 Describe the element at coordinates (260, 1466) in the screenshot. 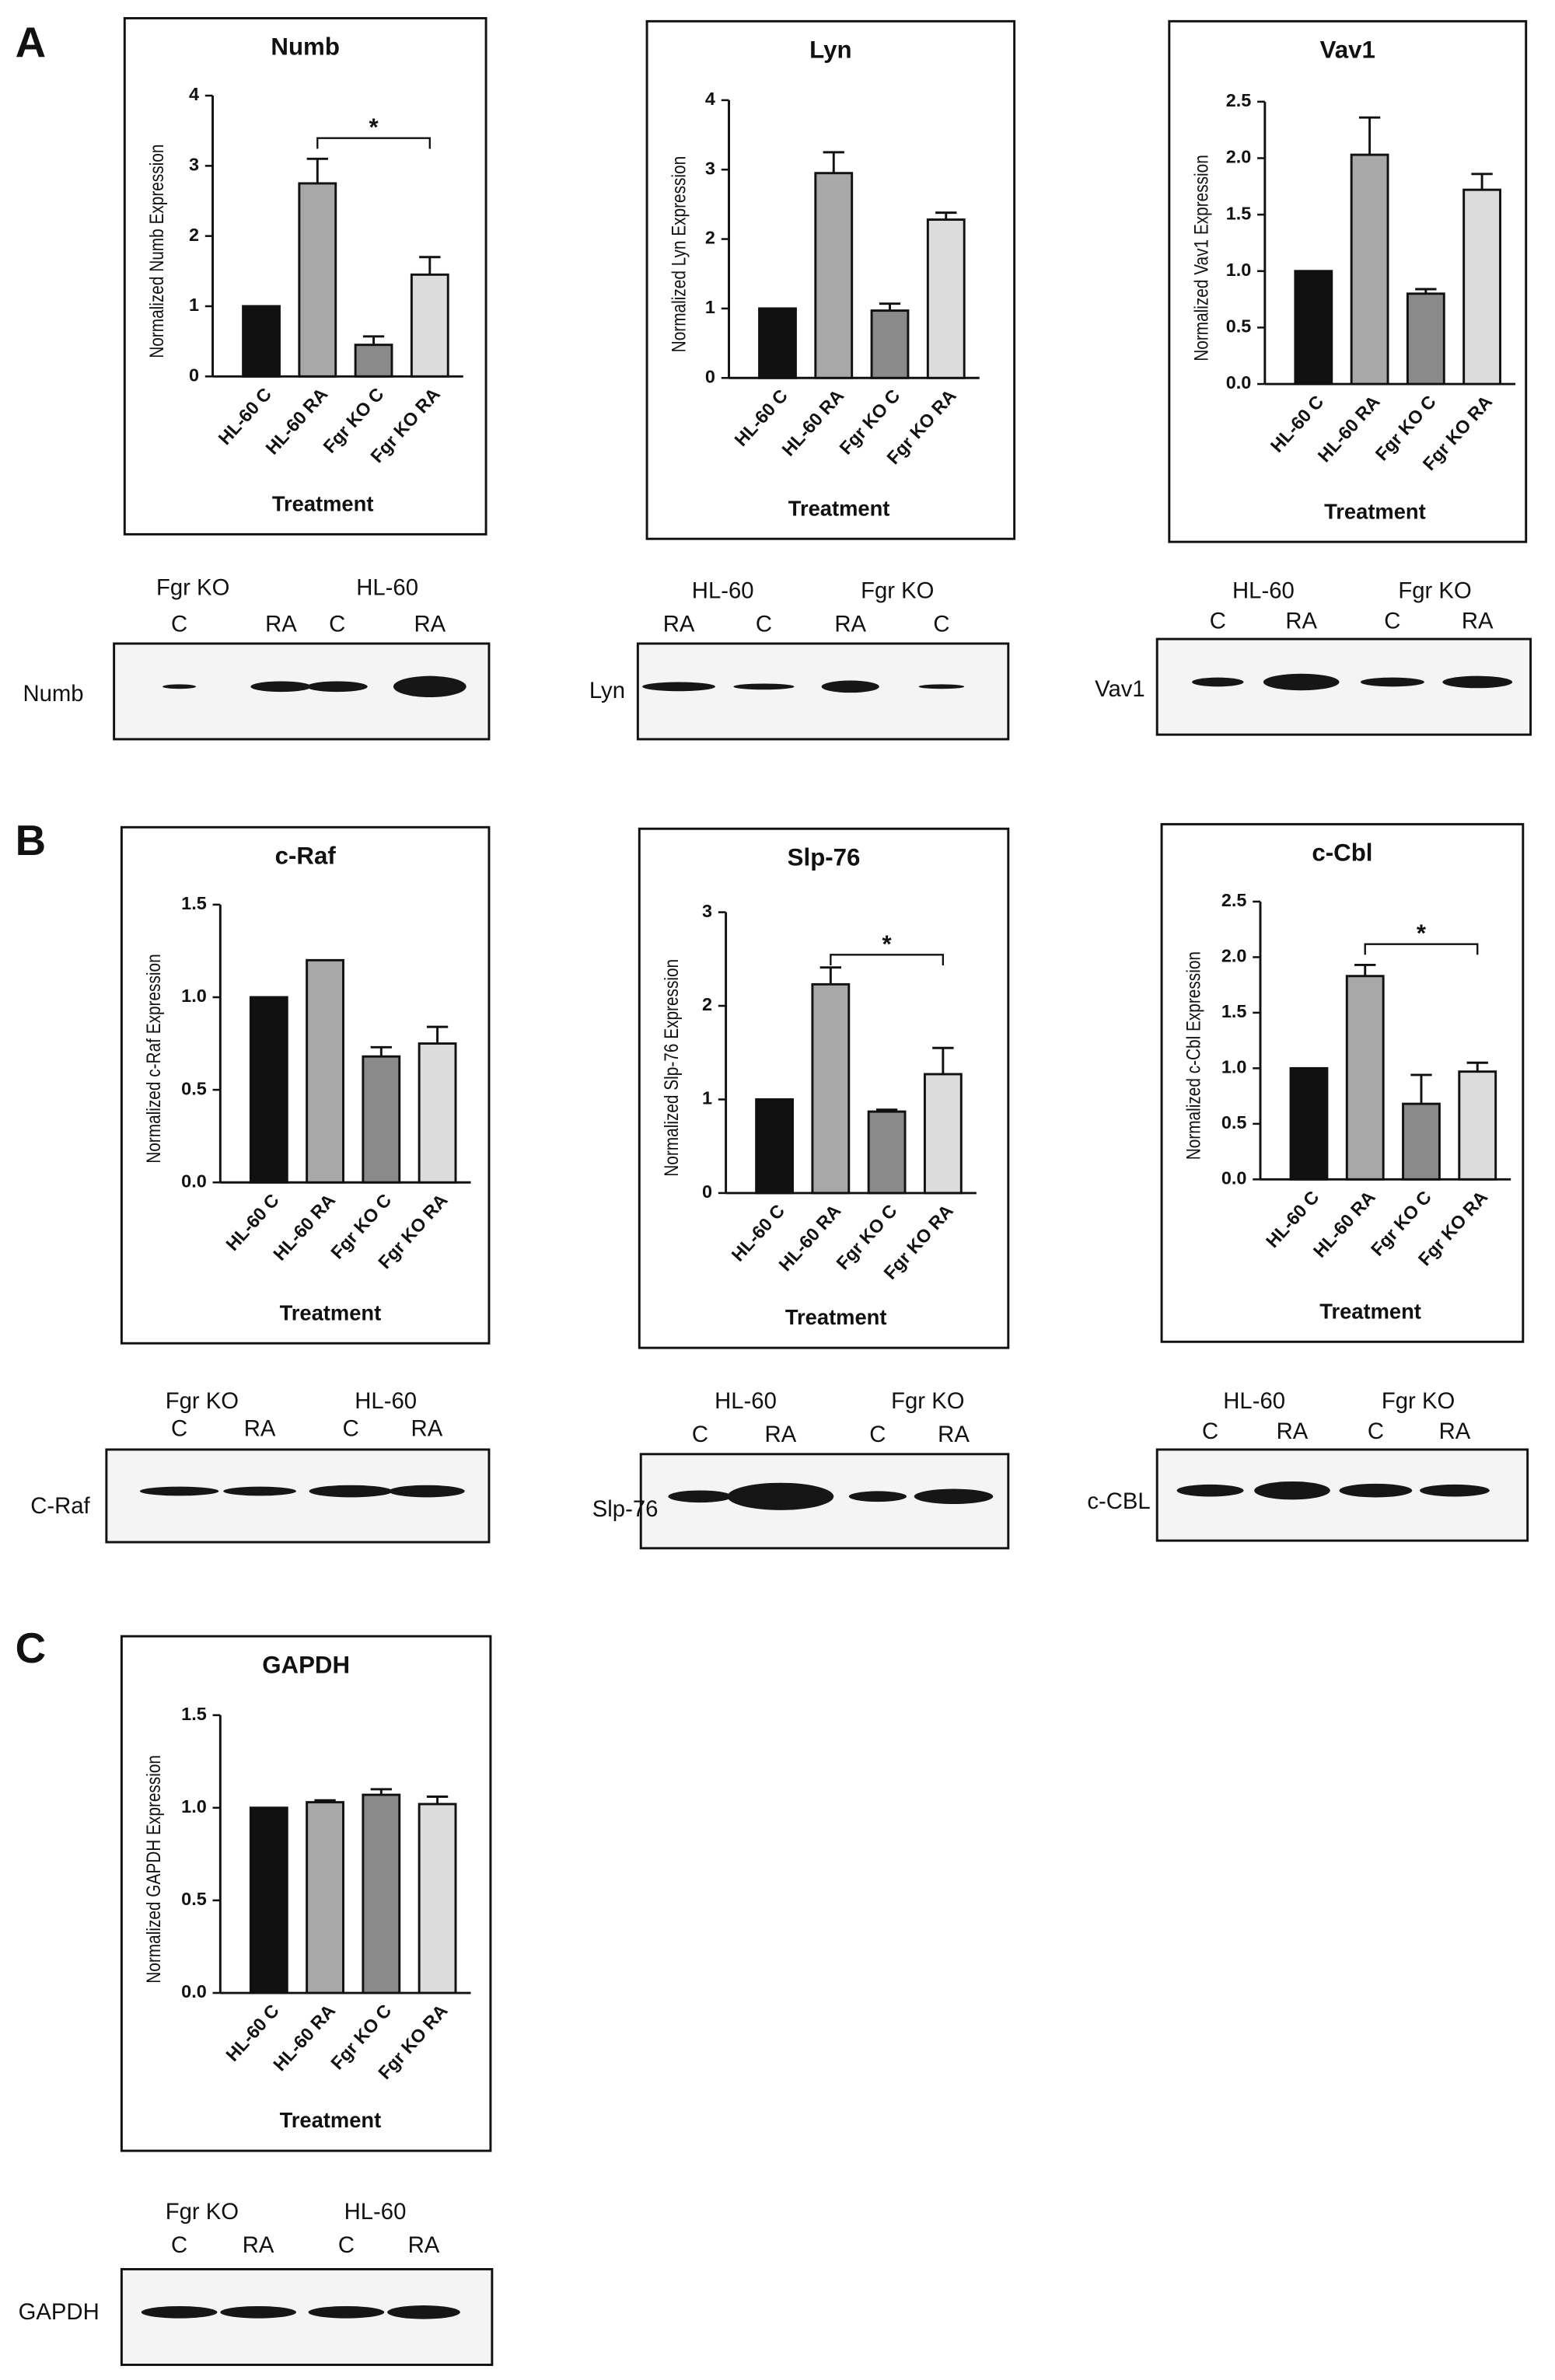

I see `blot: Fgr KO HL-60C RA C RAC-Raf` at that location.